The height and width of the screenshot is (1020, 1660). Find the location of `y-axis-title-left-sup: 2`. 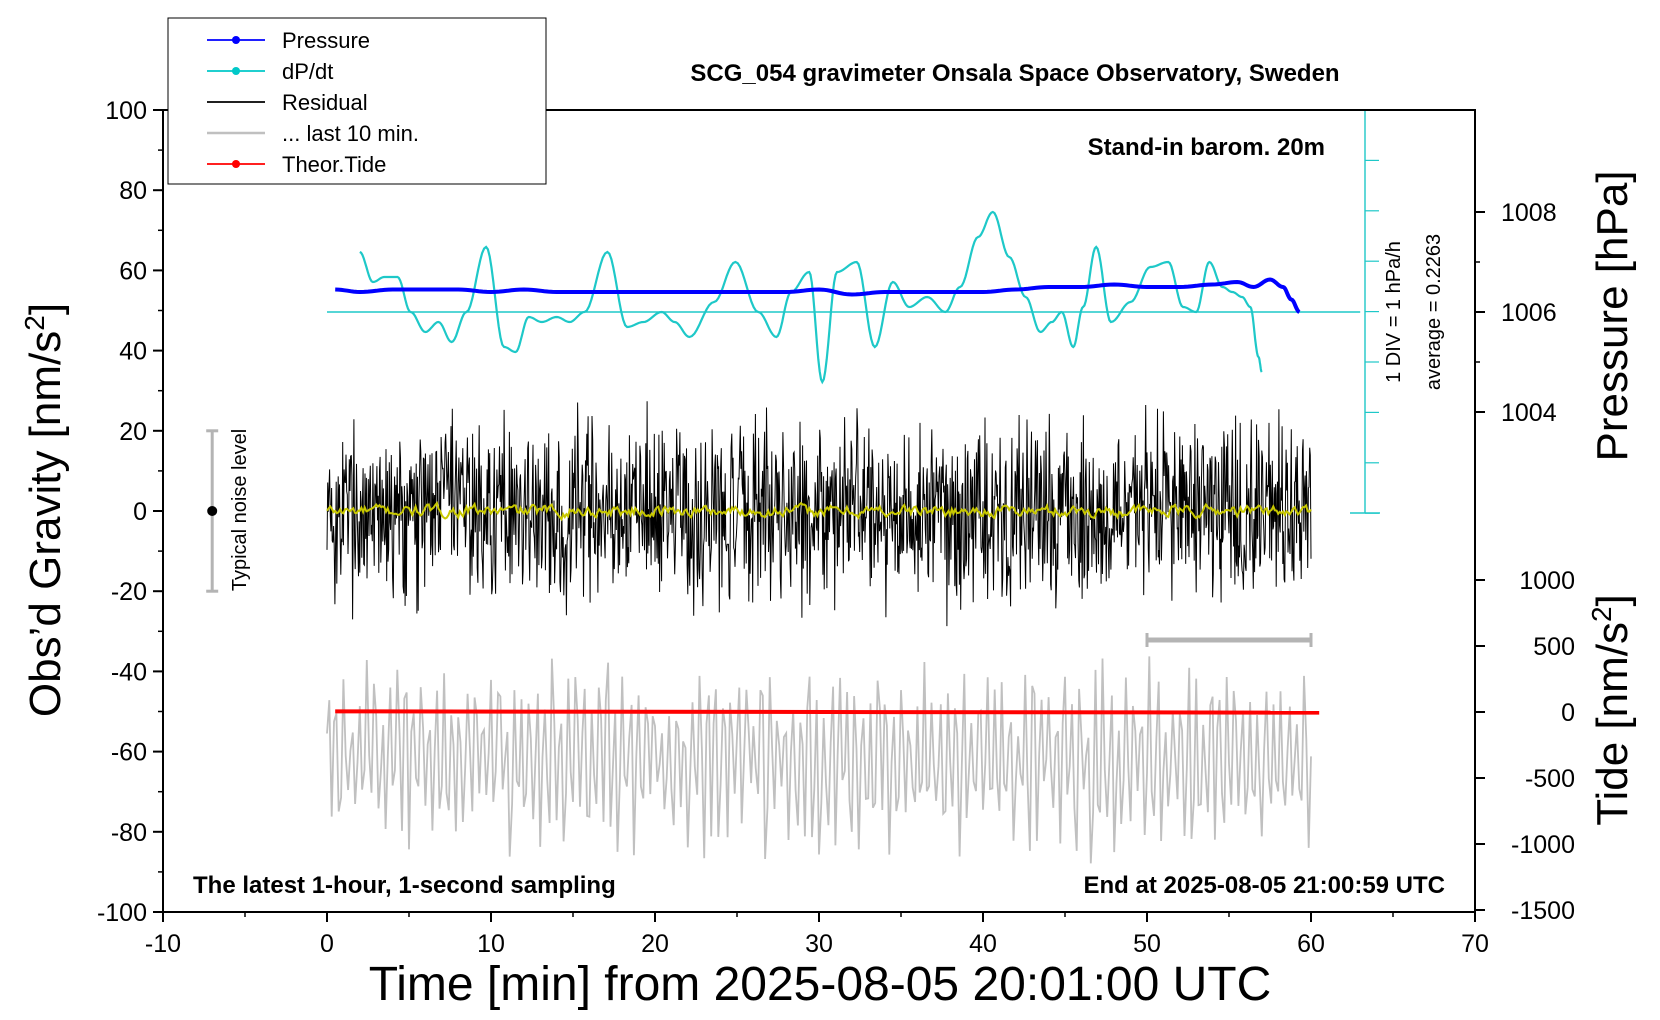

y-axis-title-left-sup: 2 is located at coordinates (34, 323).